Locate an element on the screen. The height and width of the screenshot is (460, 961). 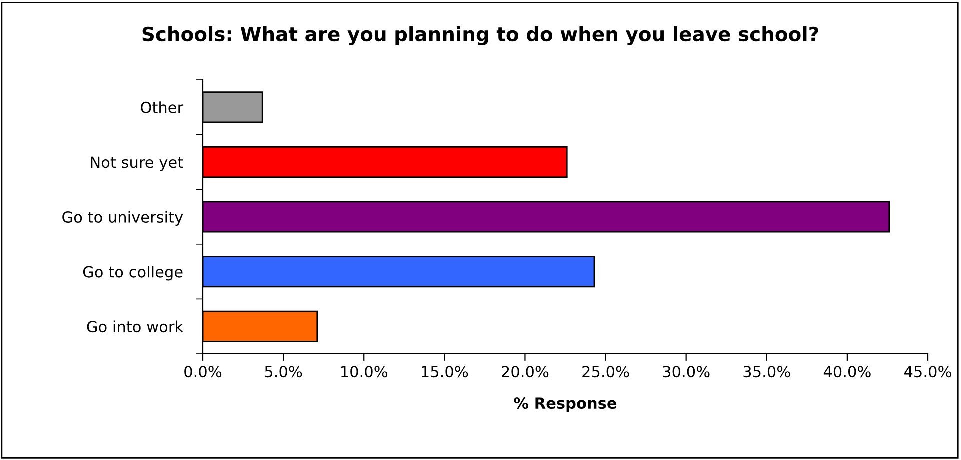
y-tick-label: Go to university is located at coordinates (123, 218).